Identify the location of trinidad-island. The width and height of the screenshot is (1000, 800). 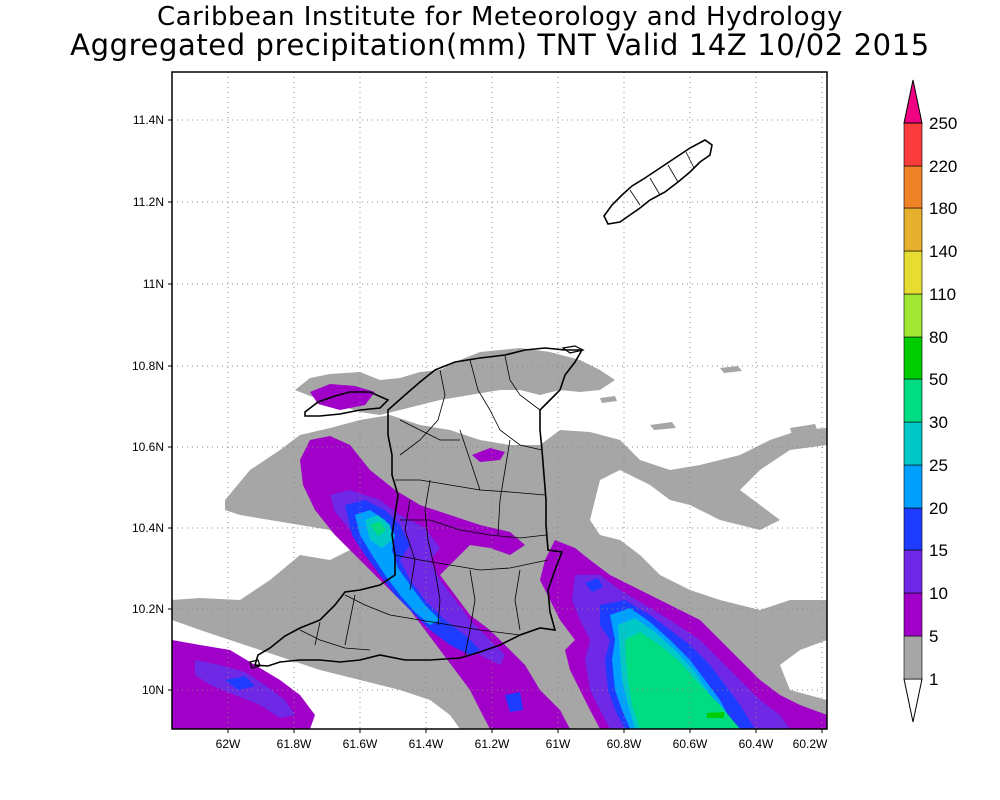
(418, 507).